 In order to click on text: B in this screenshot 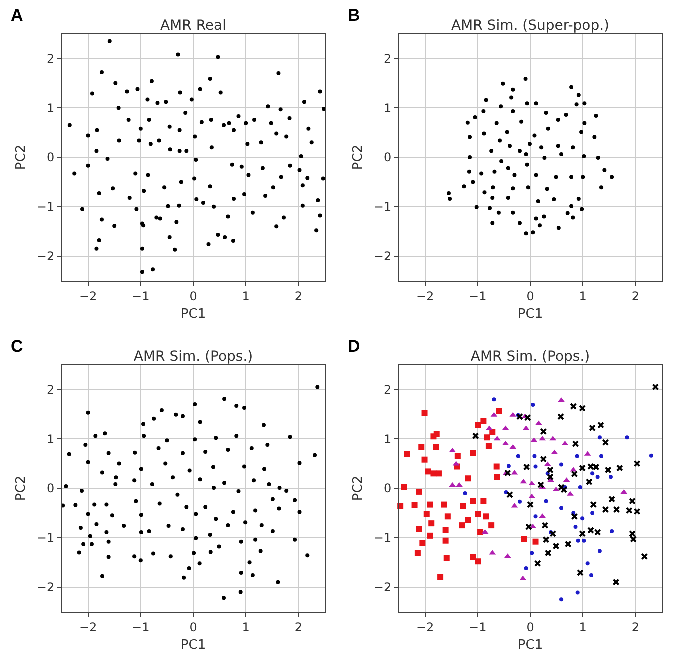, I will do `click(354, 15)`.